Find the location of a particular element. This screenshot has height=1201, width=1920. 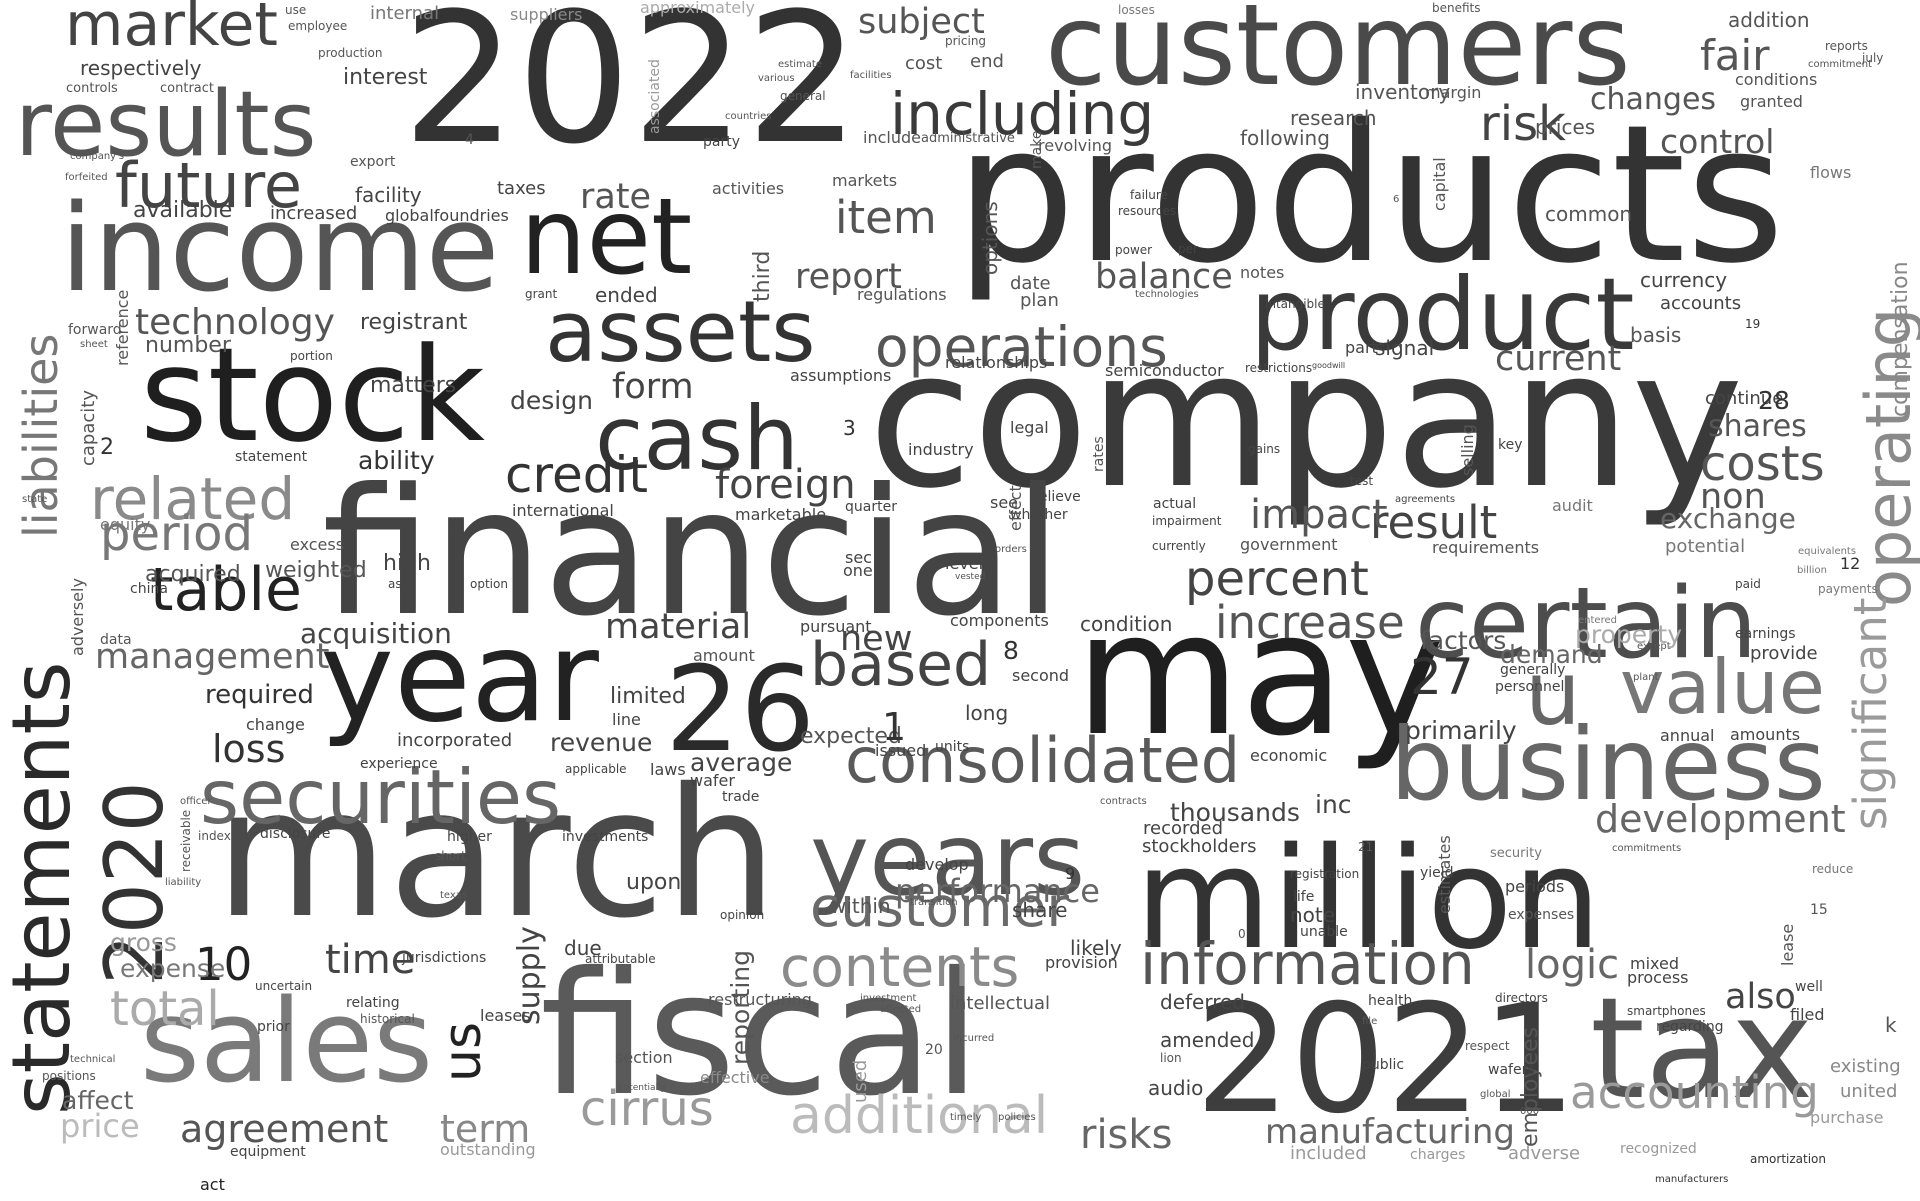

cloud-word: including is located at coordinates (1022, 114).